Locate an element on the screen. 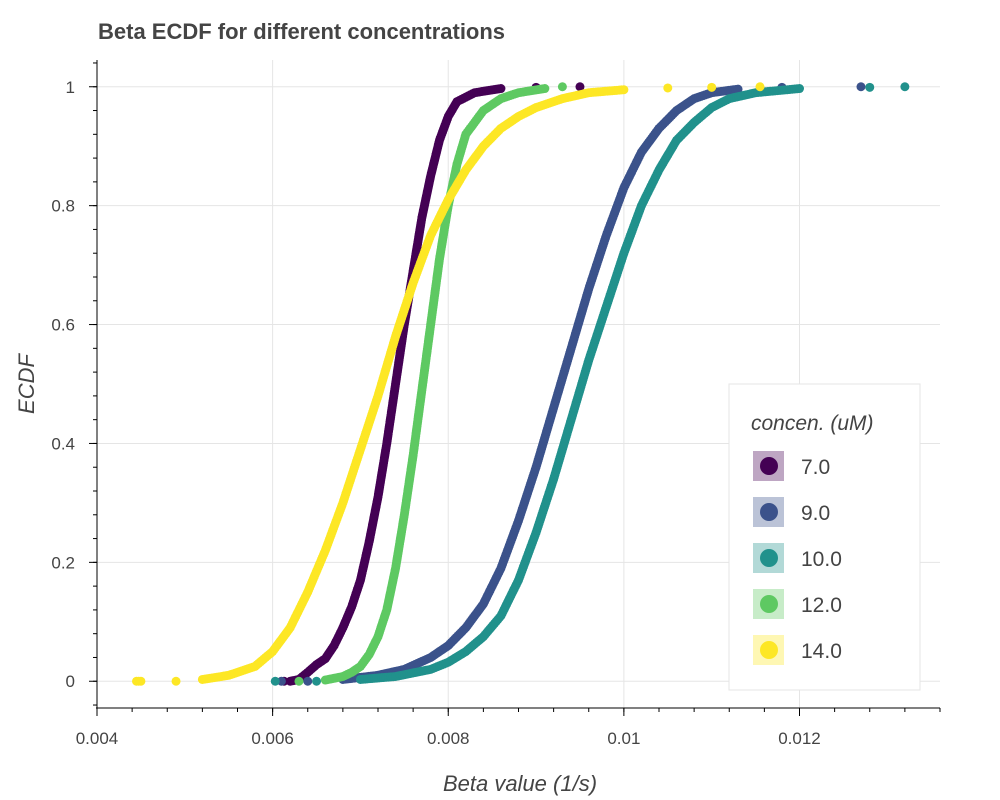 Image resolution: width=1000 pixels, height=800 pixels. x-tick-label: 0.012 is located at coordinates (799, 738).